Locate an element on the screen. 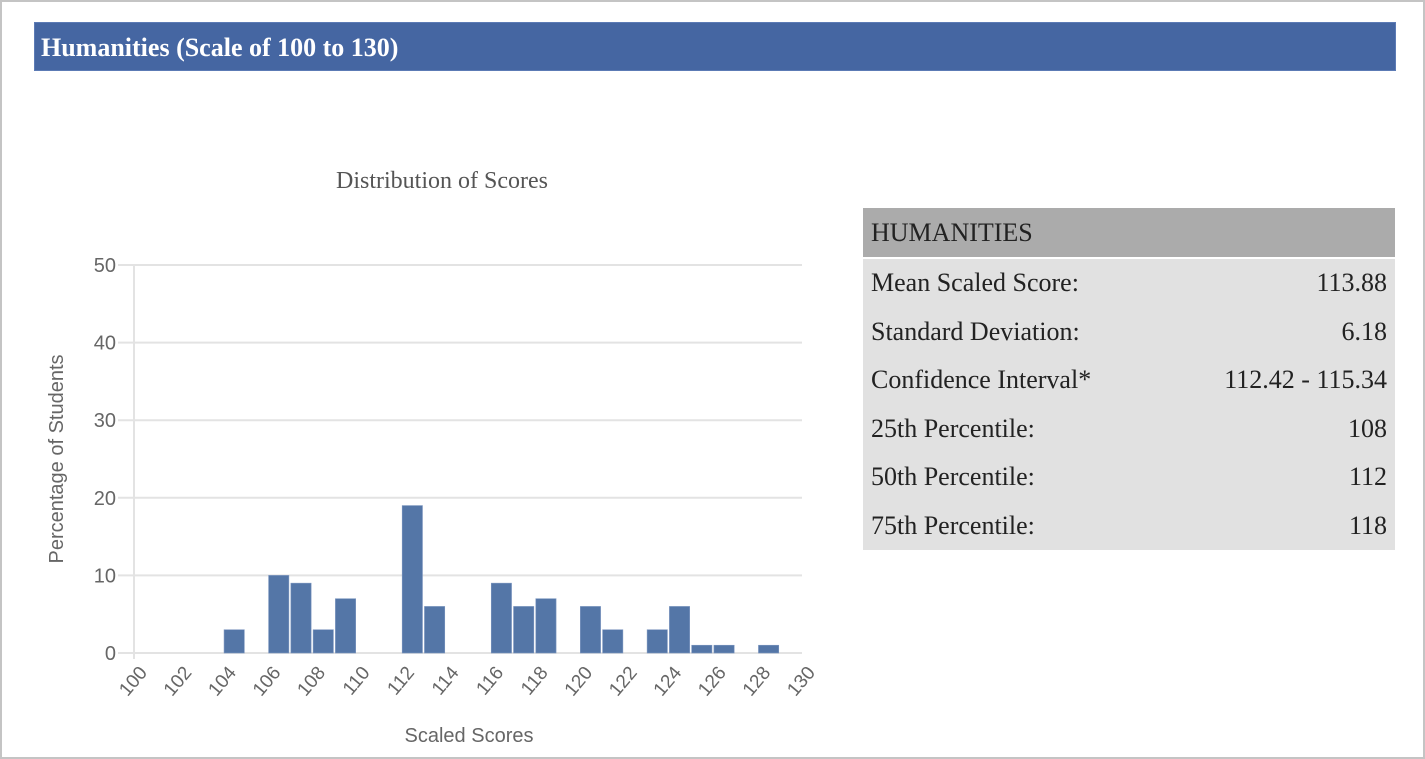  stat-value: 118 is located at coordinates (1280, 525).